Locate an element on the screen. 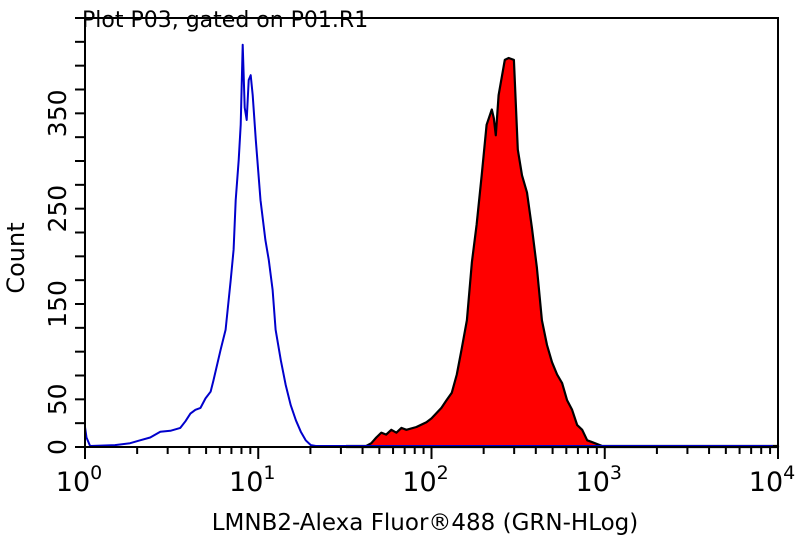  y-axis-label: Count is located at coordinates (16, 257).